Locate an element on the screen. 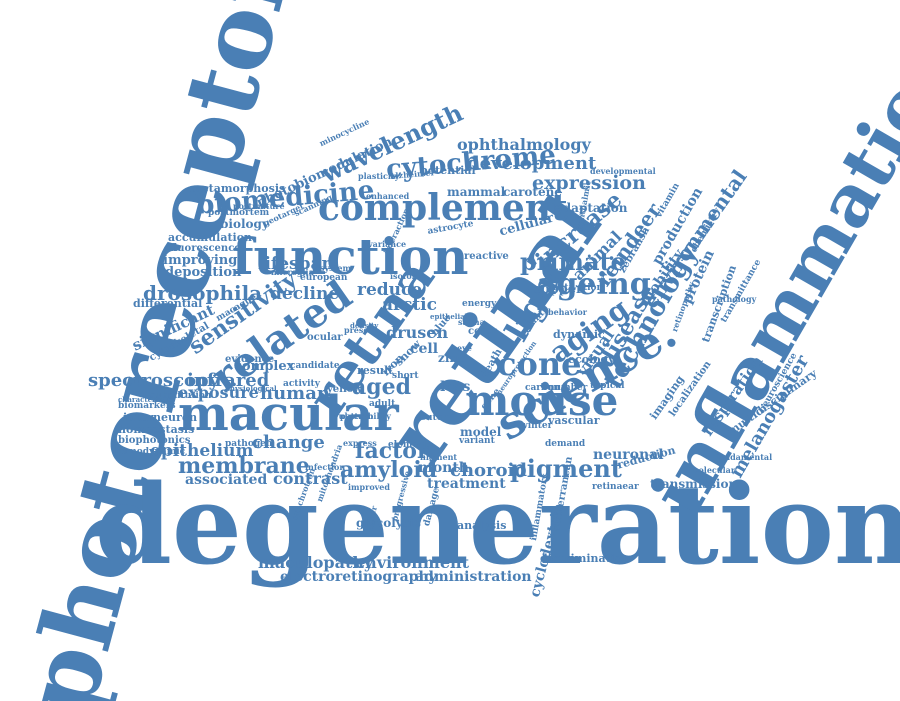 This screenshot has height=701, width=900. cloud-word-biophotonics: biophotonics is located at coordinates (154, 440).